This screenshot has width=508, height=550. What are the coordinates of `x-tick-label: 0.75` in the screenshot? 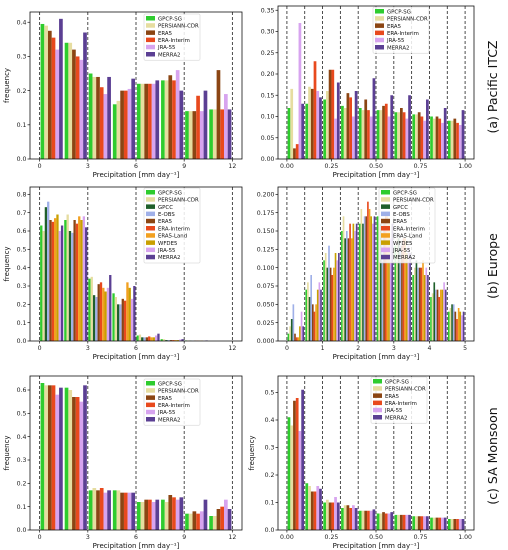 It's located at (421, 537).